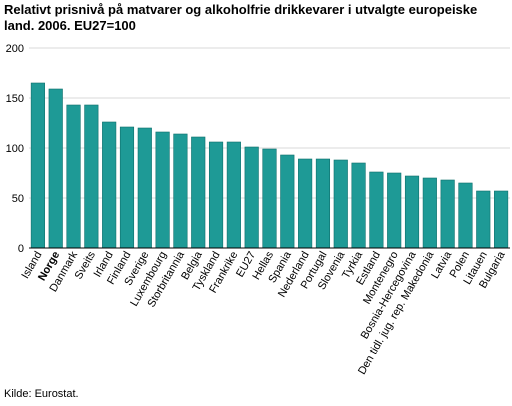  What do you see at coordinates (21, 249) in the screenshot?
I see `y-tick-label: 0` at bounding box center [21, 249].